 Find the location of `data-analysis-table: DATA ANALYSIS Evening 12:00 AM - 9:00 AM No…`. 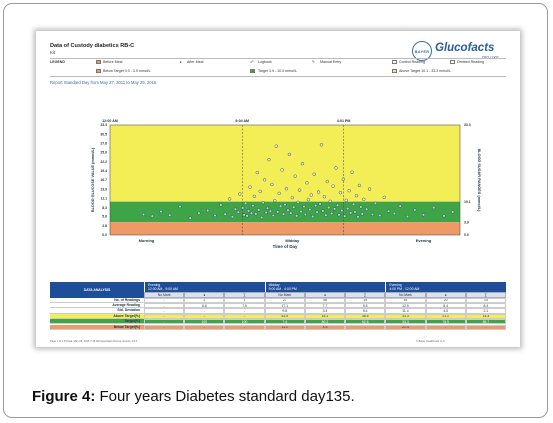

data-analysis-table: DATA ANALYSIS Evening 12:00 AM - 9:00 AM No… is located at coordinates (278, 313).